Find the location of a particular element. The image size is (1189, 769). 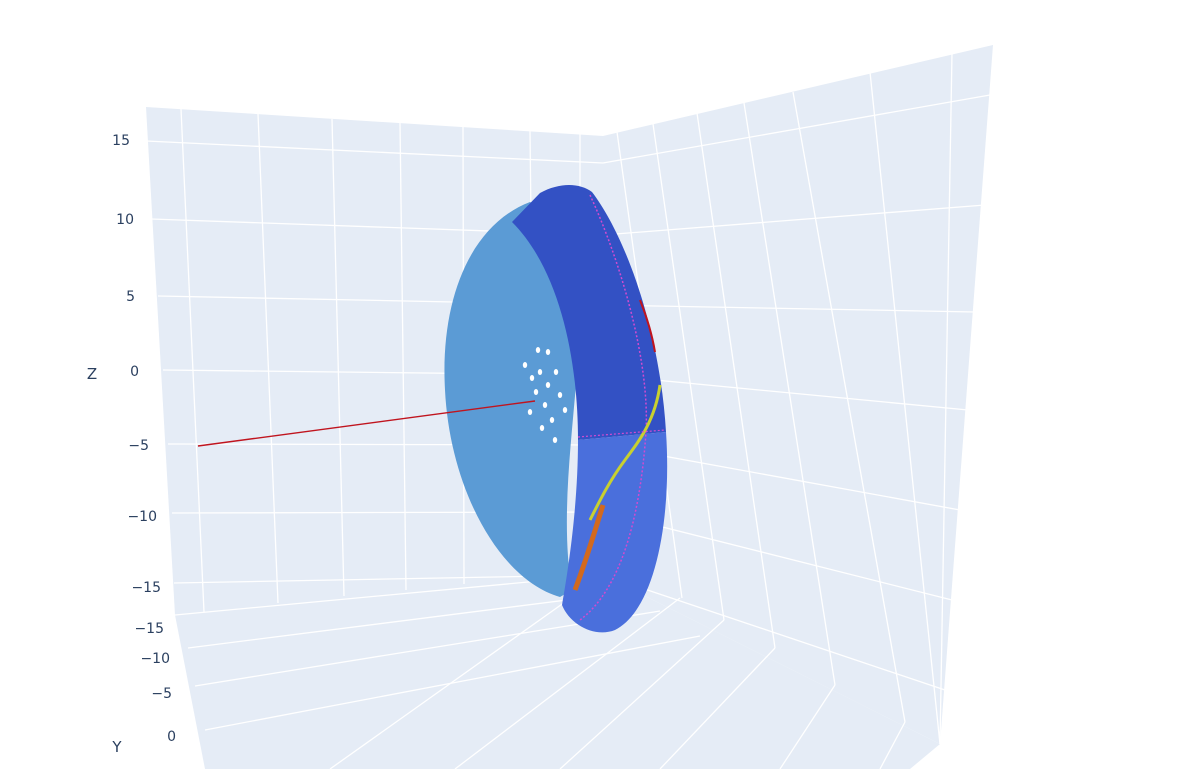

z-axis-title: Z is located at coordinates (92, 374).